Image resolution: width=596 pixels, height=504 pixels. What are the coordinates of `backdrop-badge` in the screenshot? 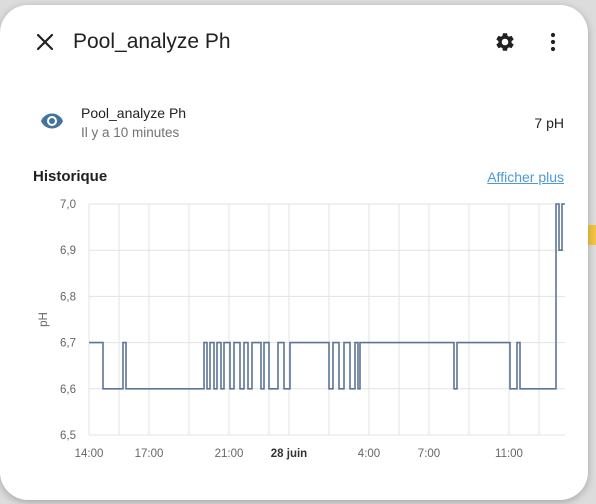 It's located at (591, 235).